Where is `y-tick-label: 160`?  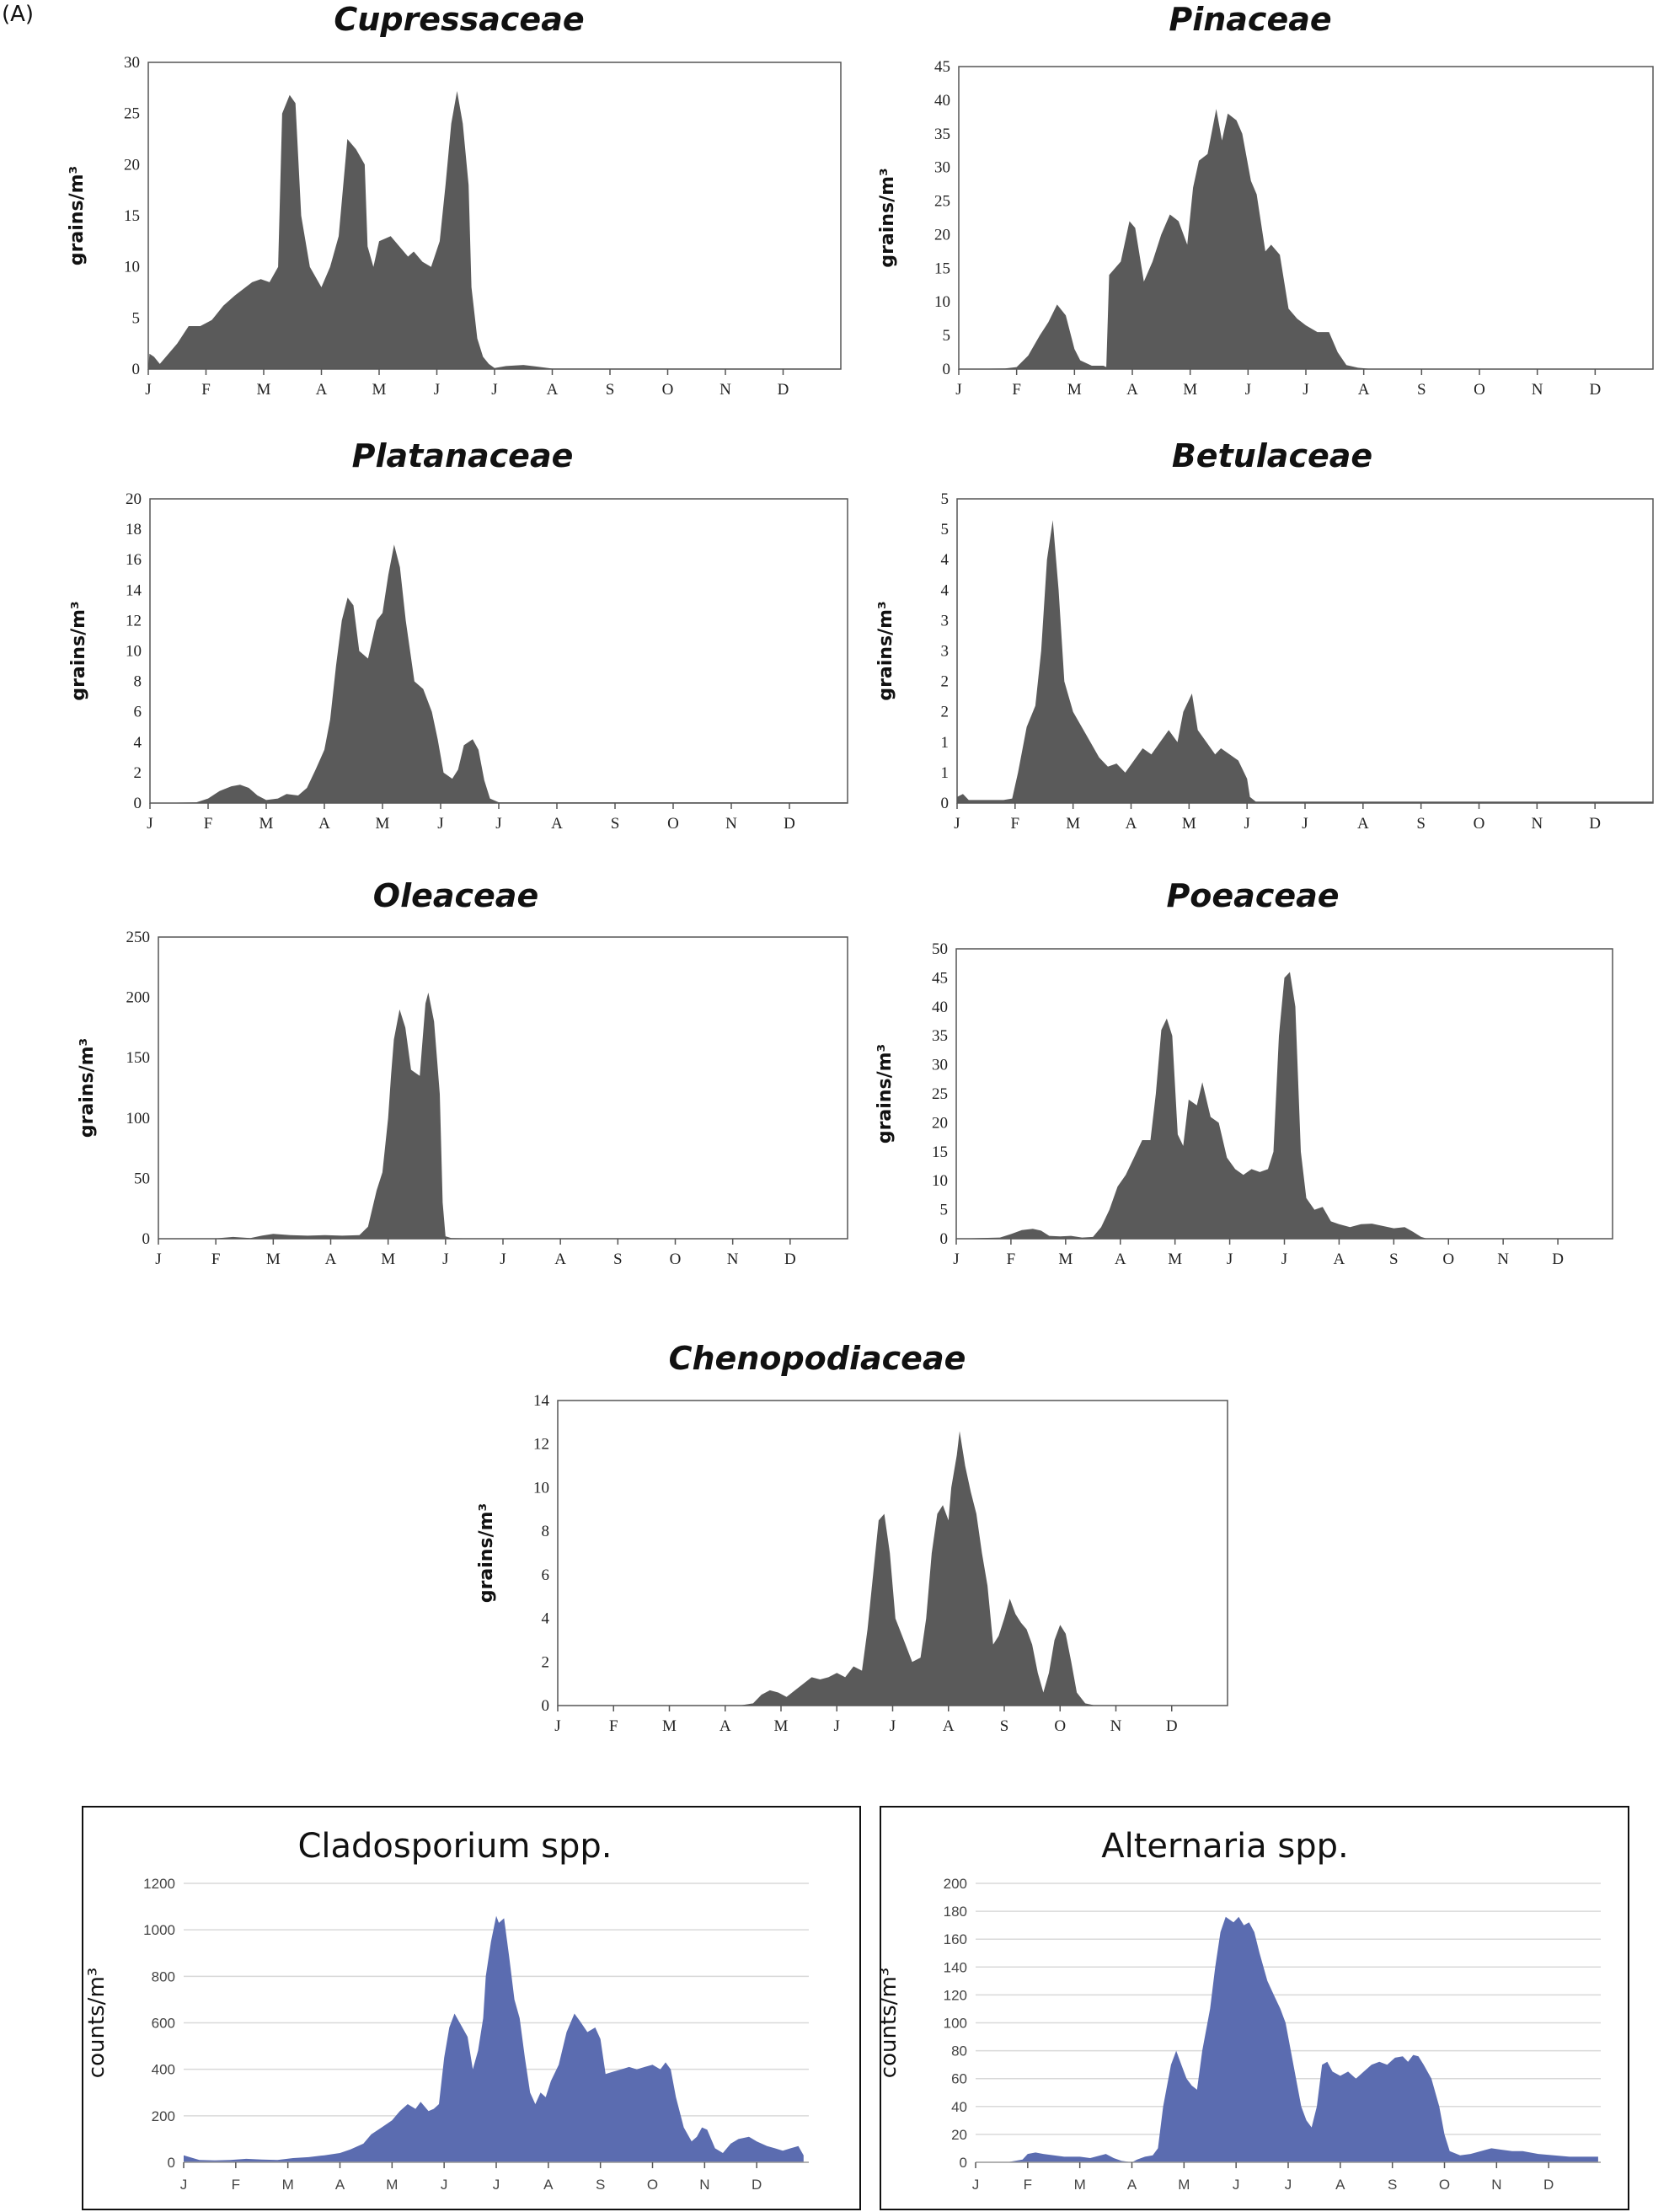
y-tick-label: 160 is located at coordinates (956, 1939).